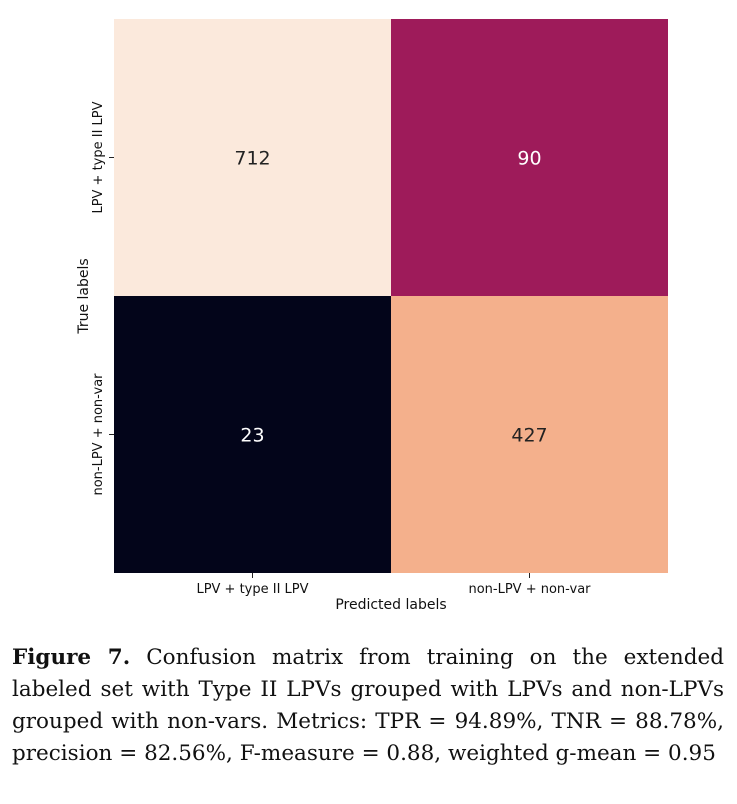 This screenshot has height=804, width=737. Describe the element at coordinates (529, 589) in the screenshot. I see `x-tick-label: non-LPV + non-var` at that location.